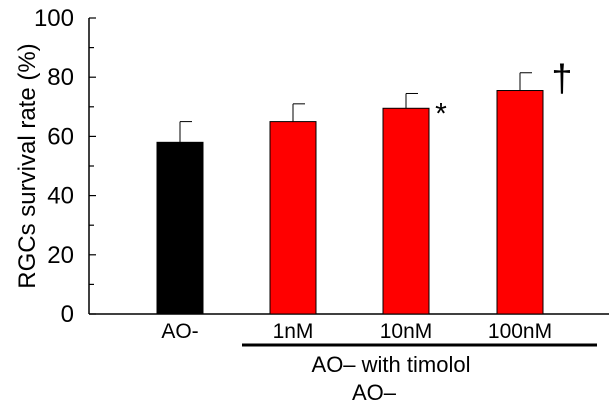 The height and width of the screenshot is (406, 609). Describe the element at coordinates (406, 331) in the screenshot. I see `x-tick-label: 10nM` at that location.